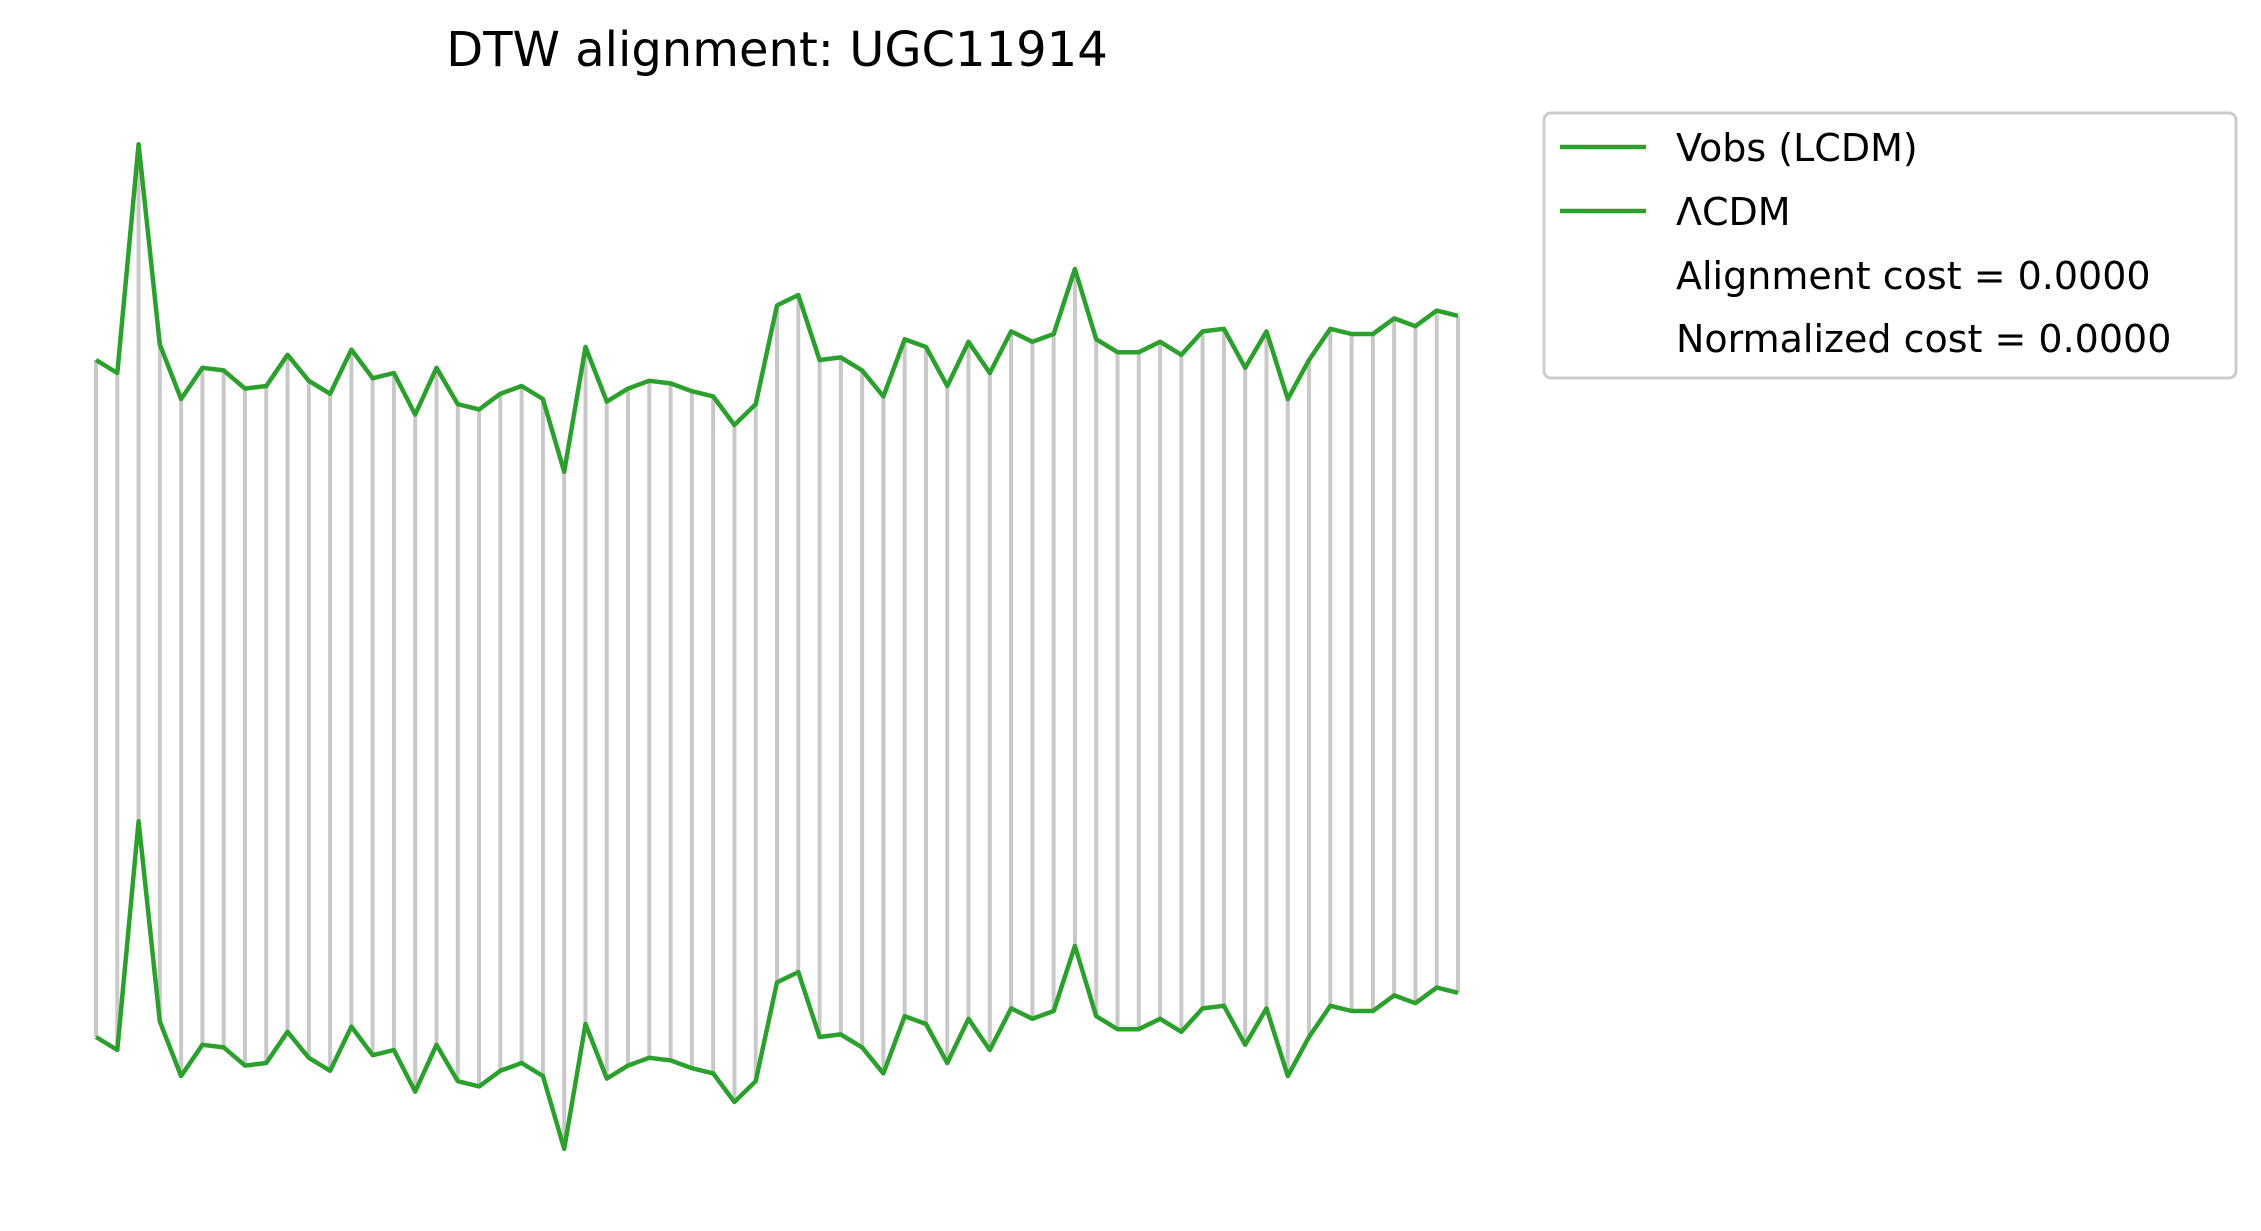 This screenshot has width=2261, height=1231. I want to click on legend-label-series-0: Vobs (LCDM), so click(1797, 148).